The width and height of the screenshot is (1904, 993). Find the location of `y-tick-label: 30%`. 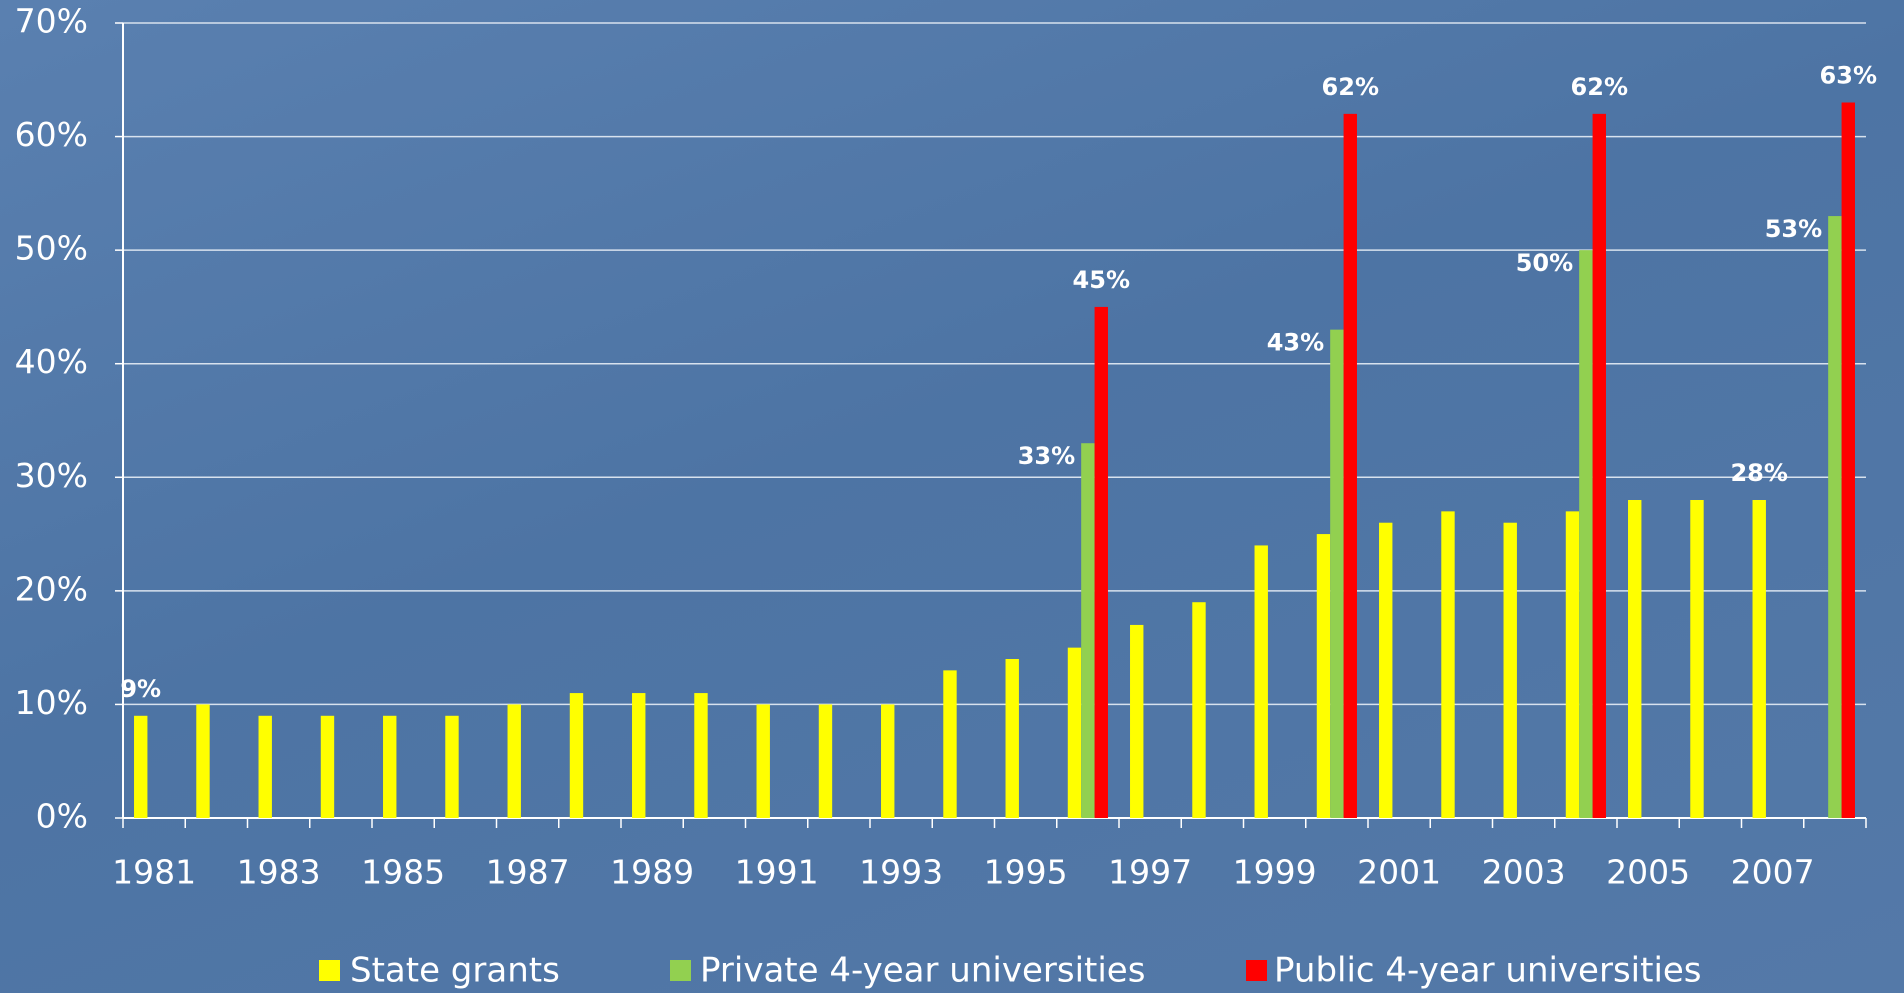

y-tick-label: 30% is located at coordinates (51, 475).